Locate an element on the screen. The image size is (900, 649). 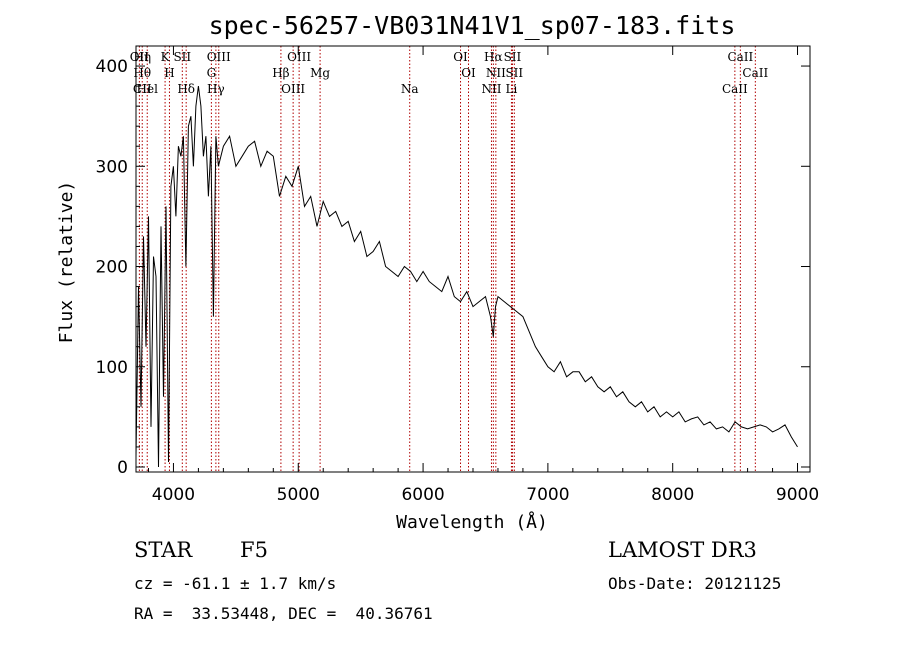
x-tick-label: 6000 is located at coordinates (422, 495).